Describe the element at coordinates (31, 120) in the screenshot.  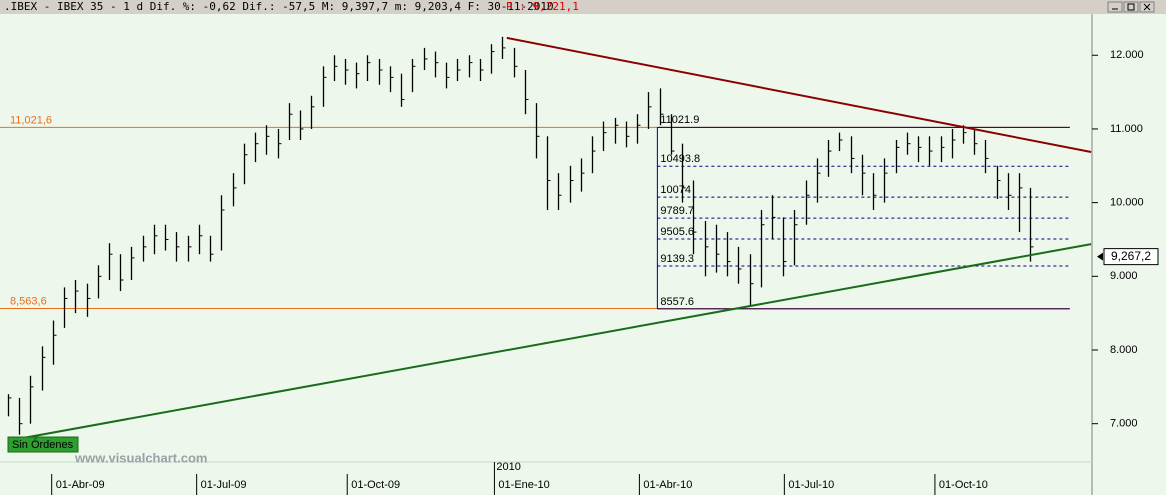
I see `level-label: 11,021,6` at that location.